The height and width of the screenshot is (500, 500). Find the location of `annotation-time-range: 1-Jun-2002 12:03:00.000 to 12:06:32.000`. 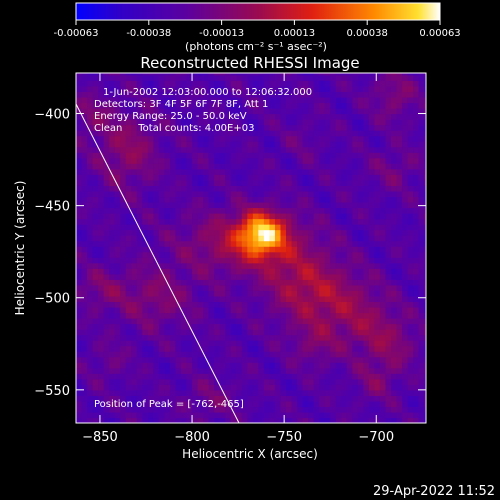

annotation-time-range: 1-Jun-2002 12:03:00.000 to 12:06:32.000 is located at coordinates (207, 92).